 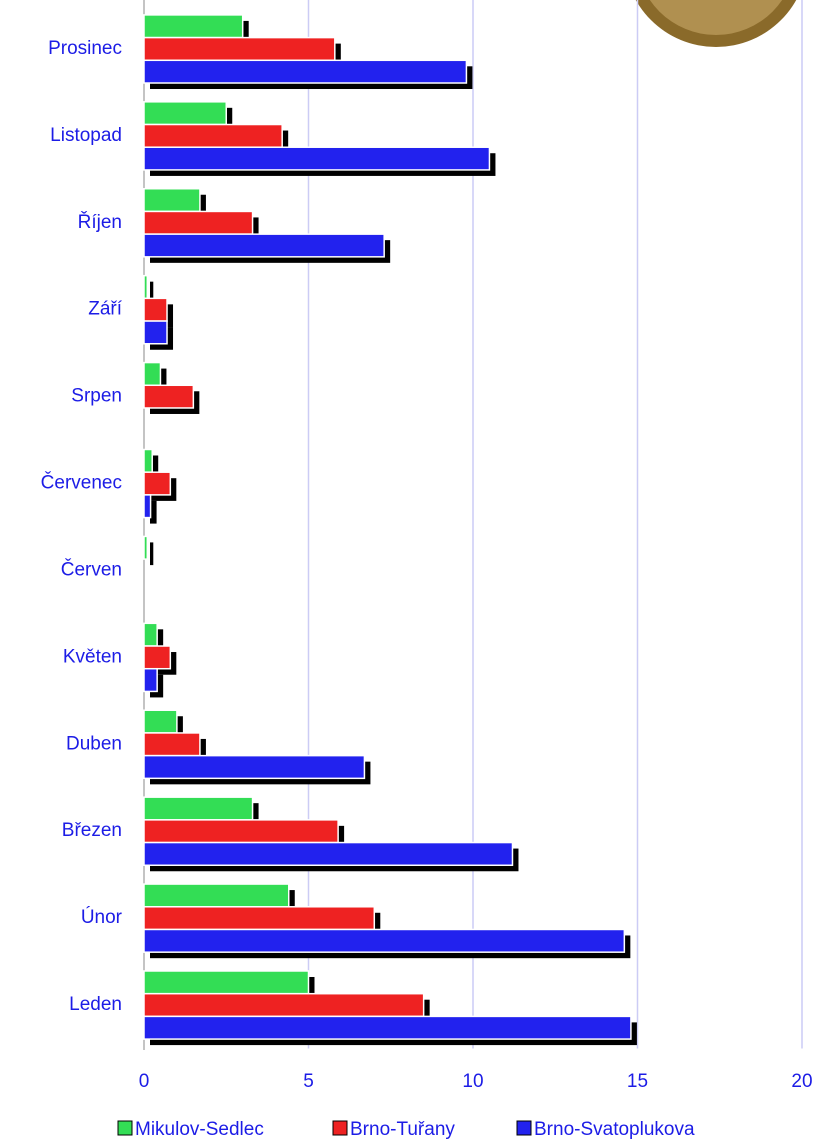 I want to click on y-tick-label: Únor, so click(x=102, y=917).